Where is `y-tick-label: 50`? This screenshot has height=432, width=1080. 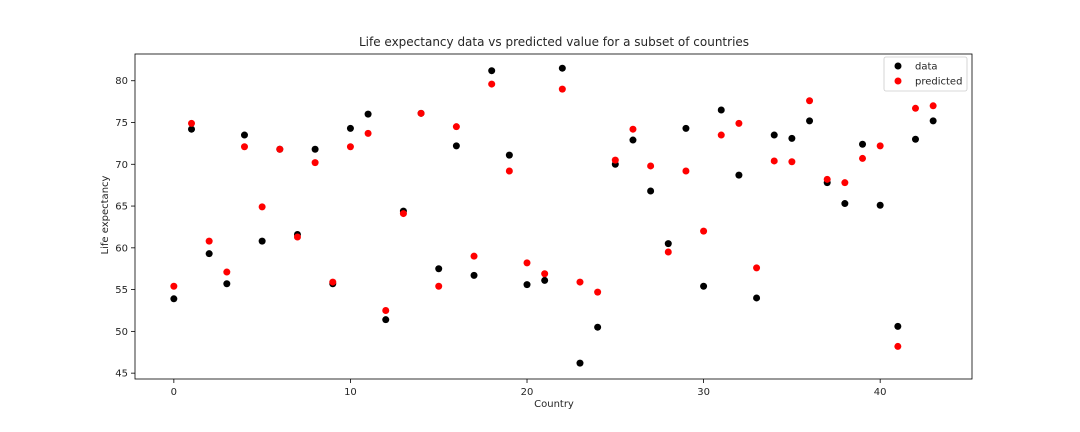 y-tick-label: 50 is located at coordinates (121, 332).